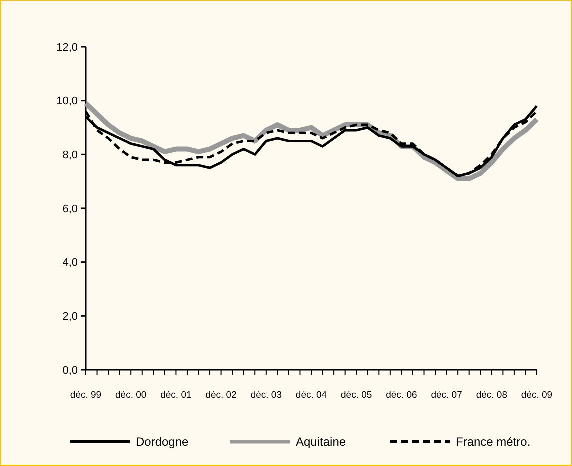 The height and width of the screenshot is (466, 572). Describe the element at coordinates (537, 395) in the screenshot. I see `x-tick-label: déc. 09` at that location.